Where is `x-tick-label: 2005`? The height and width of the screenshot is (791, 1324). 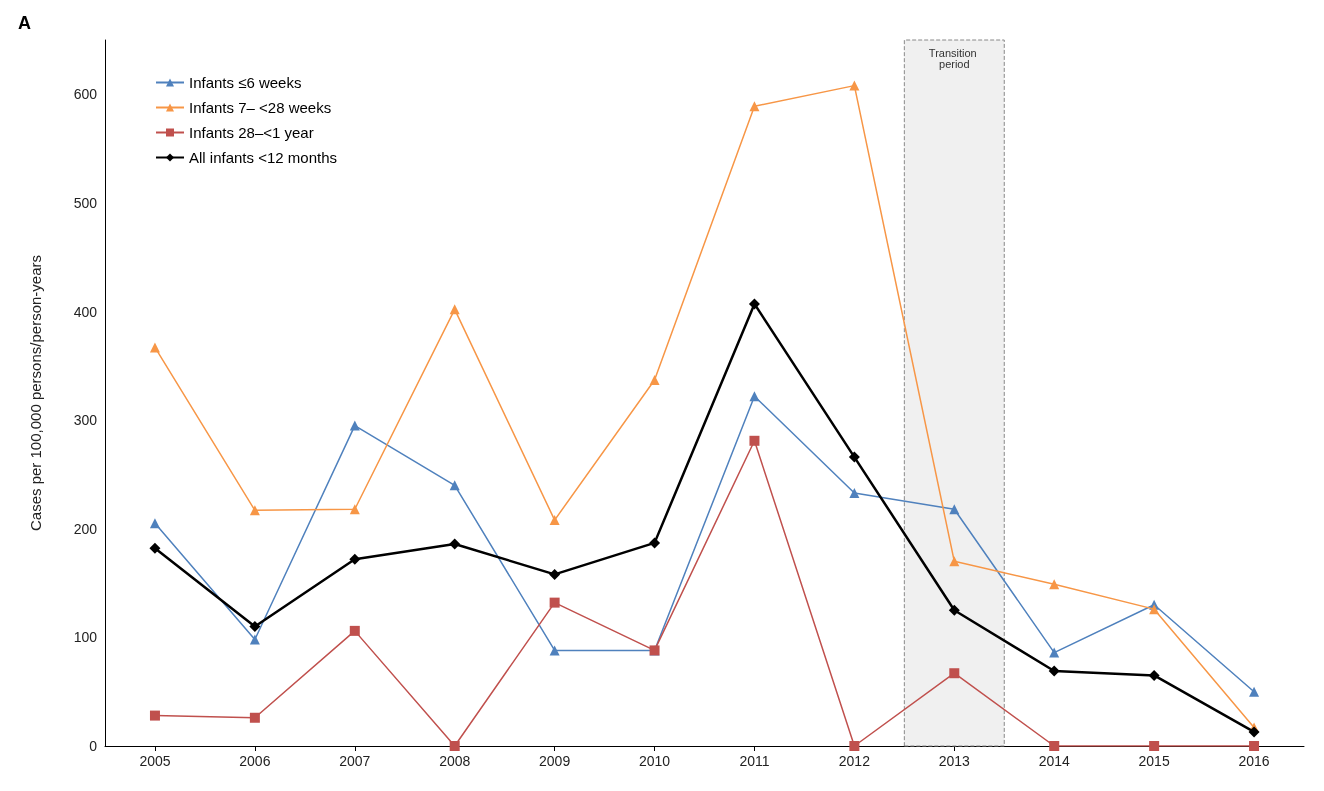 x-tick-label: 2005 is located at coordinates (155, 761).